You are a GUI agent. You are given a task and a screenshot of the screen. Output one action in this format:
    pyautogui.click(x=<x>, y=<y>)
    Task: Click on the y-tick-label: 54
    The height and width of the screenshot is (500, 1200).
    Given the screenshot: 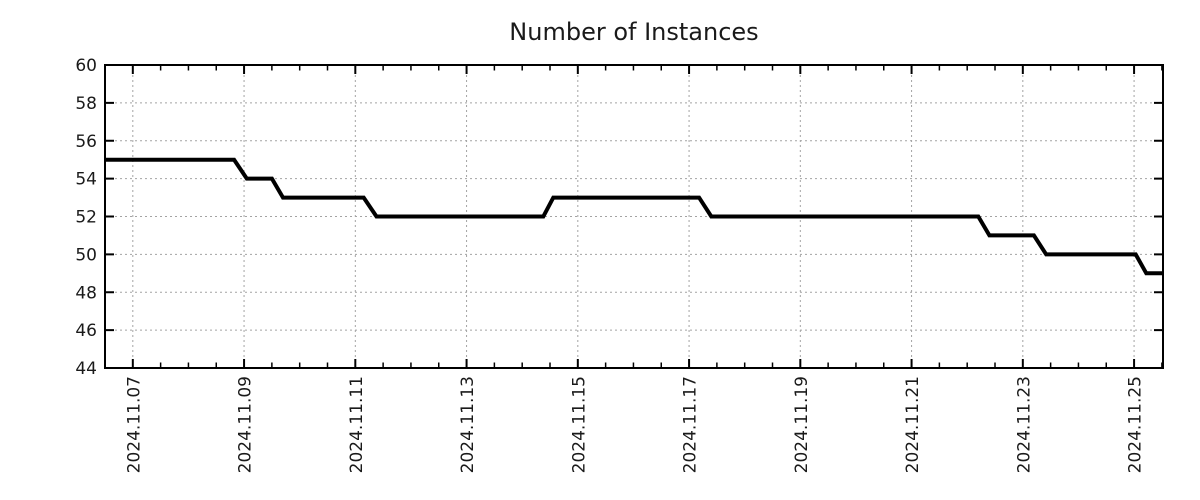 What is the action you would take?
    pyautogui.click(x=86, y=180)
    